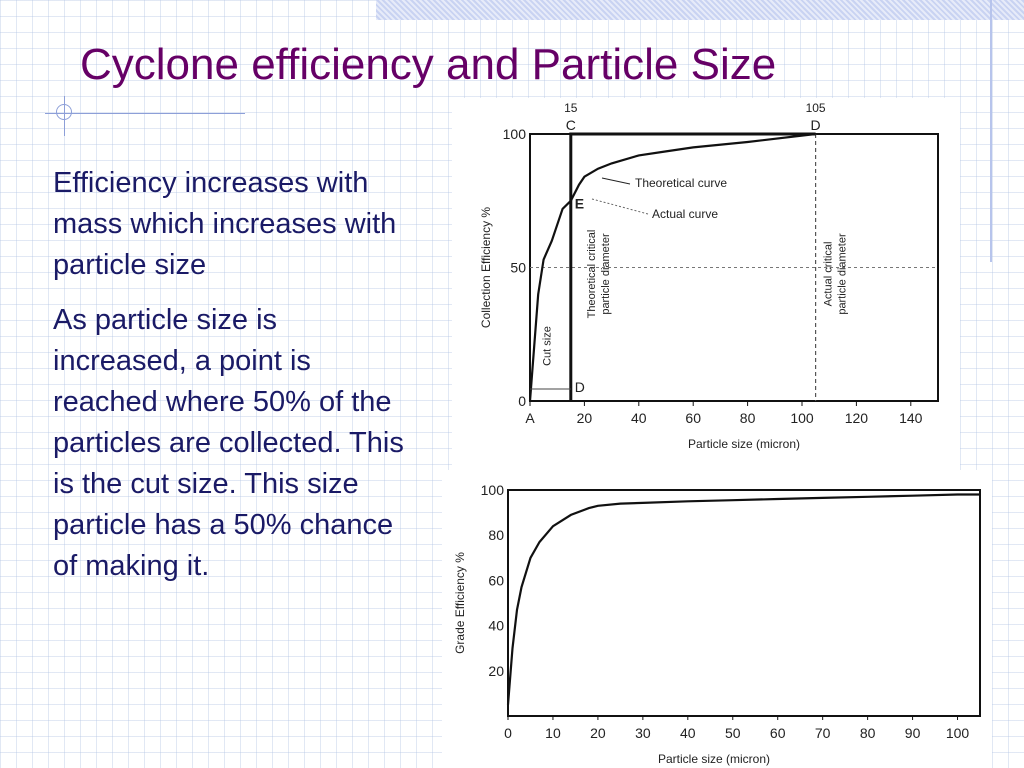  I want to click on point-label-e: E, so click(579, 203).